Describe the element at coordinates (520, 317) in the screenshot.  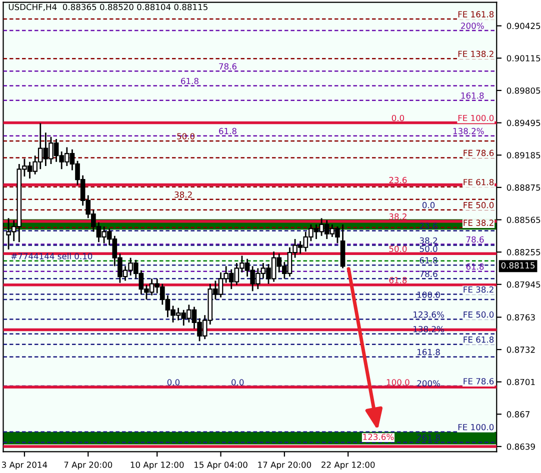
I see `y-tick-label: 0.8763` at that location.